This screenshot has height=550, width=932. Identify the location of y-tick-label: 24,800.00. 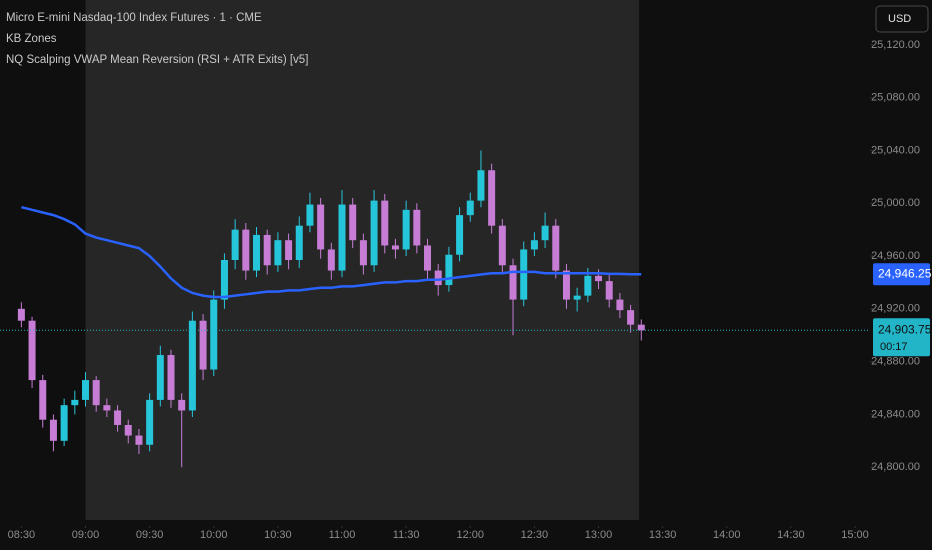
(895, 467).